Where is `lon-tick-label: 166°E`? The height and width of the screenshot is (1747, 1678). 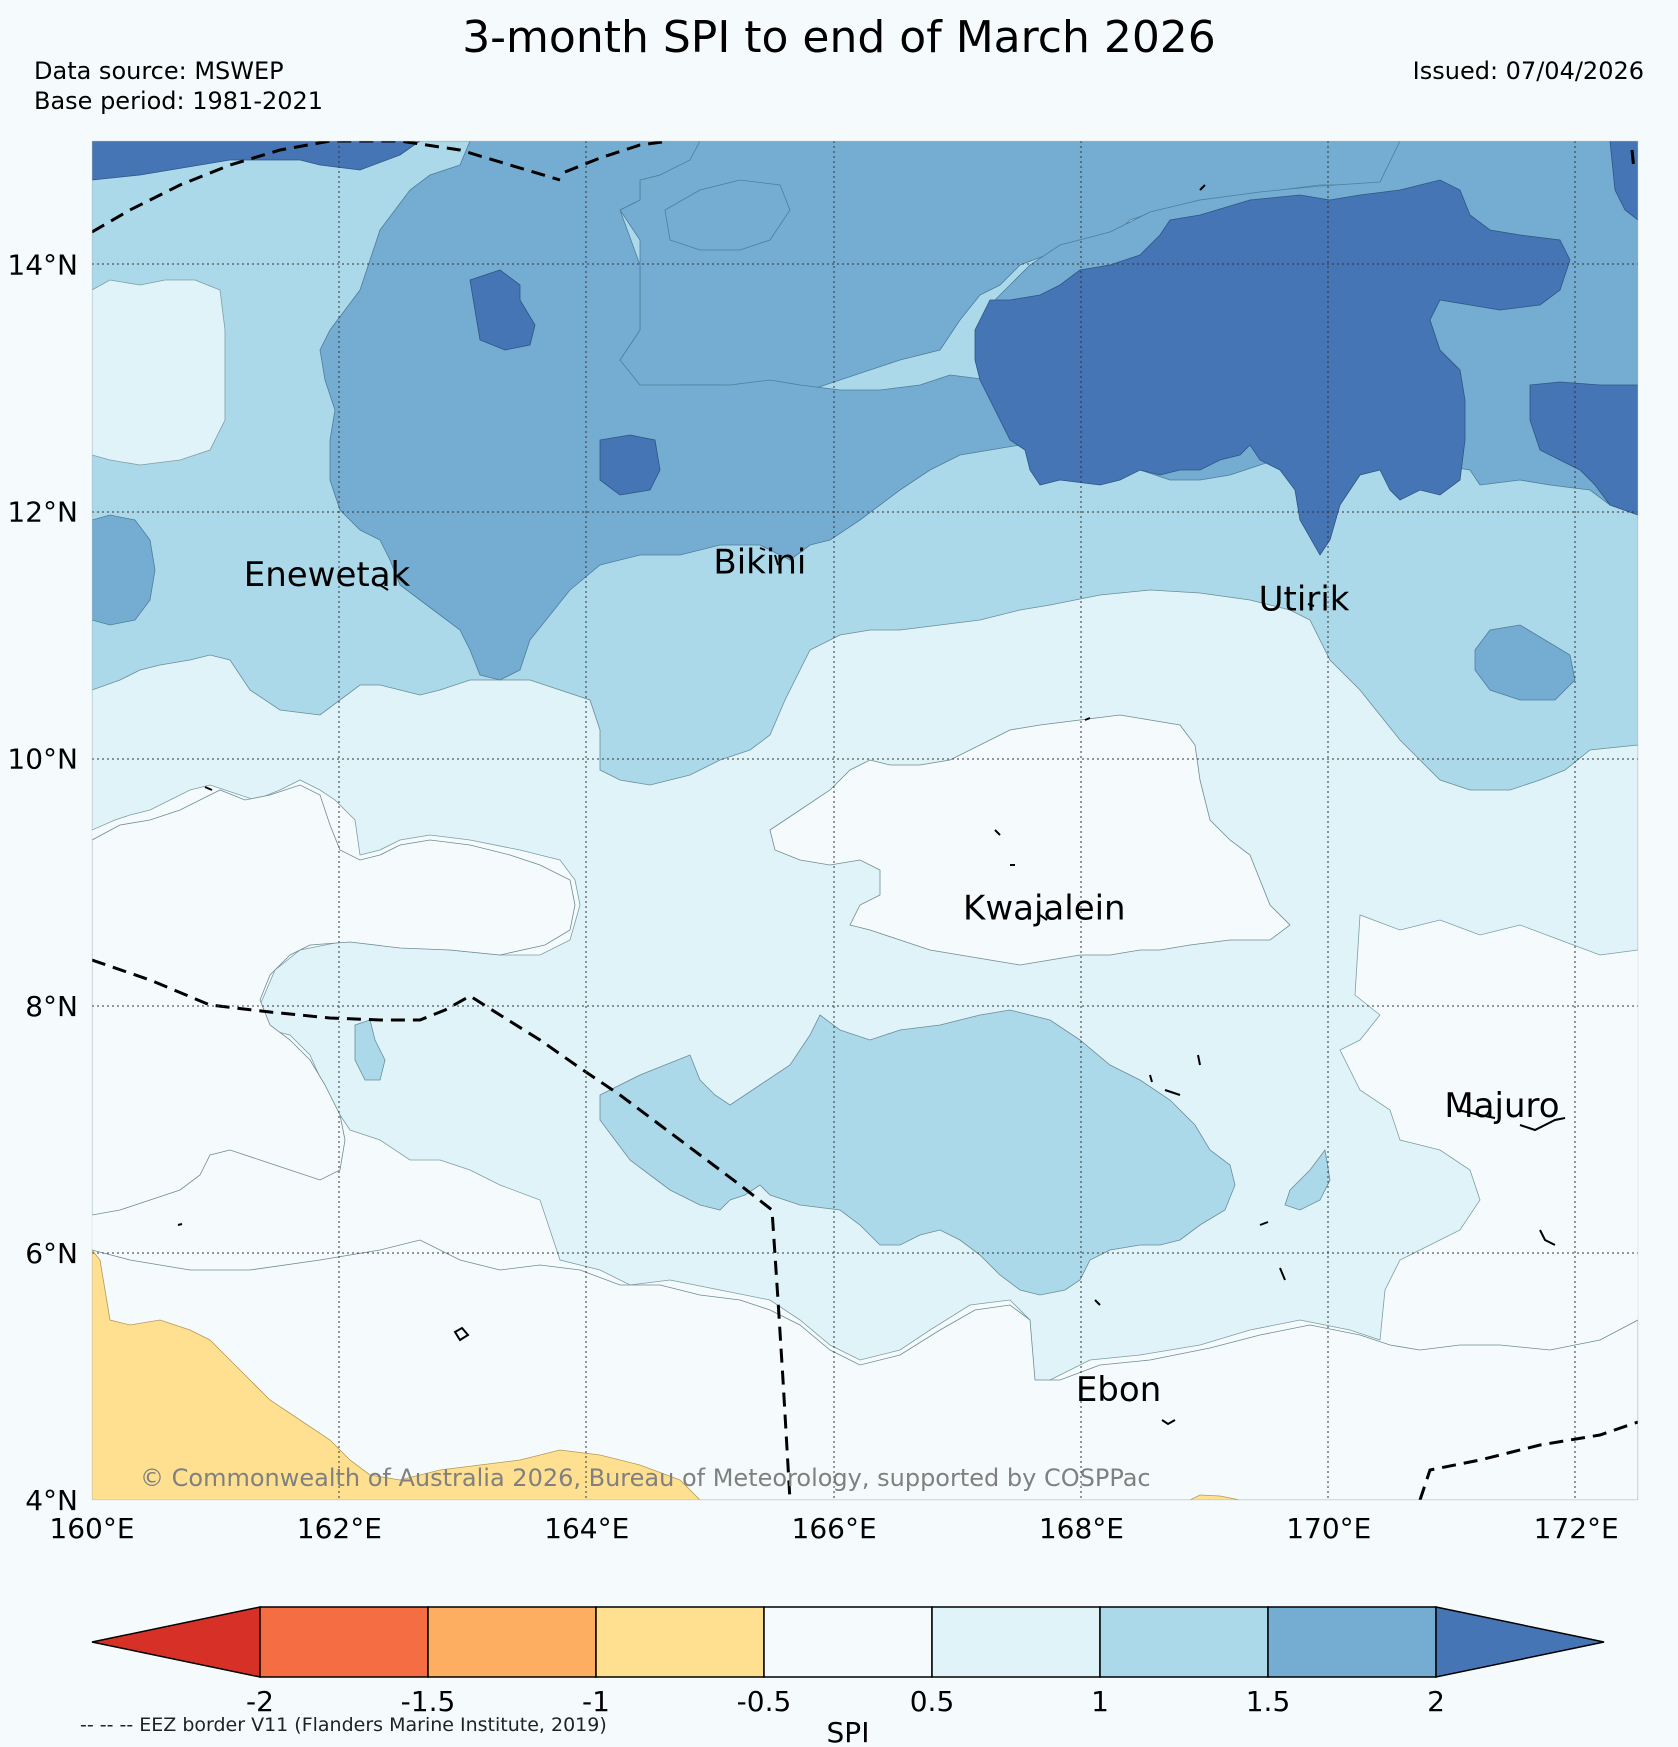 lon-tick-label: 166°E is located at coordinates (834, 1528).